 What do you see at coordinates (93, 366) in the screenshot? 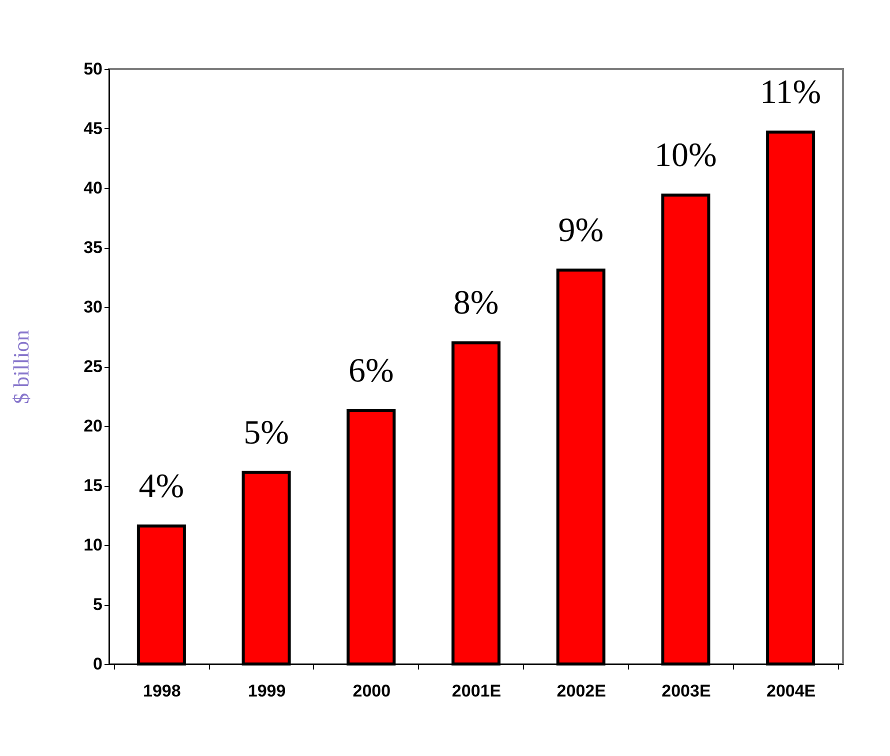
I see `y-tick-label: 25` at bounding box center [93, 366].